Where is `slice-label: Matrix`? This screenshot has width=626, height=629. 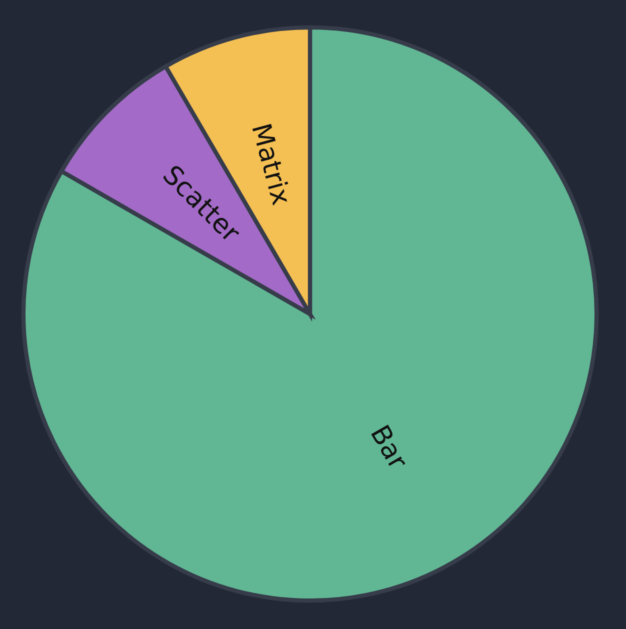 slice-label: Matrix is located at coordinates (272, 165).